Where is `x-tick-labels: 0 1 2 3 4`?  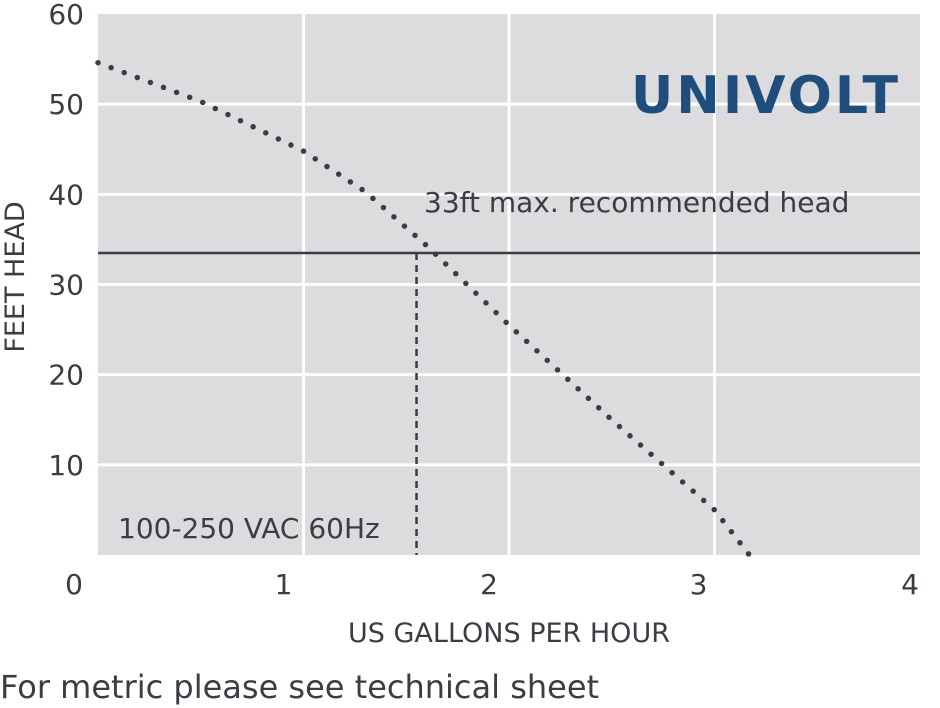
x-tick-labels: 0 1 2 3 4 is located at coordinates (492, 584).